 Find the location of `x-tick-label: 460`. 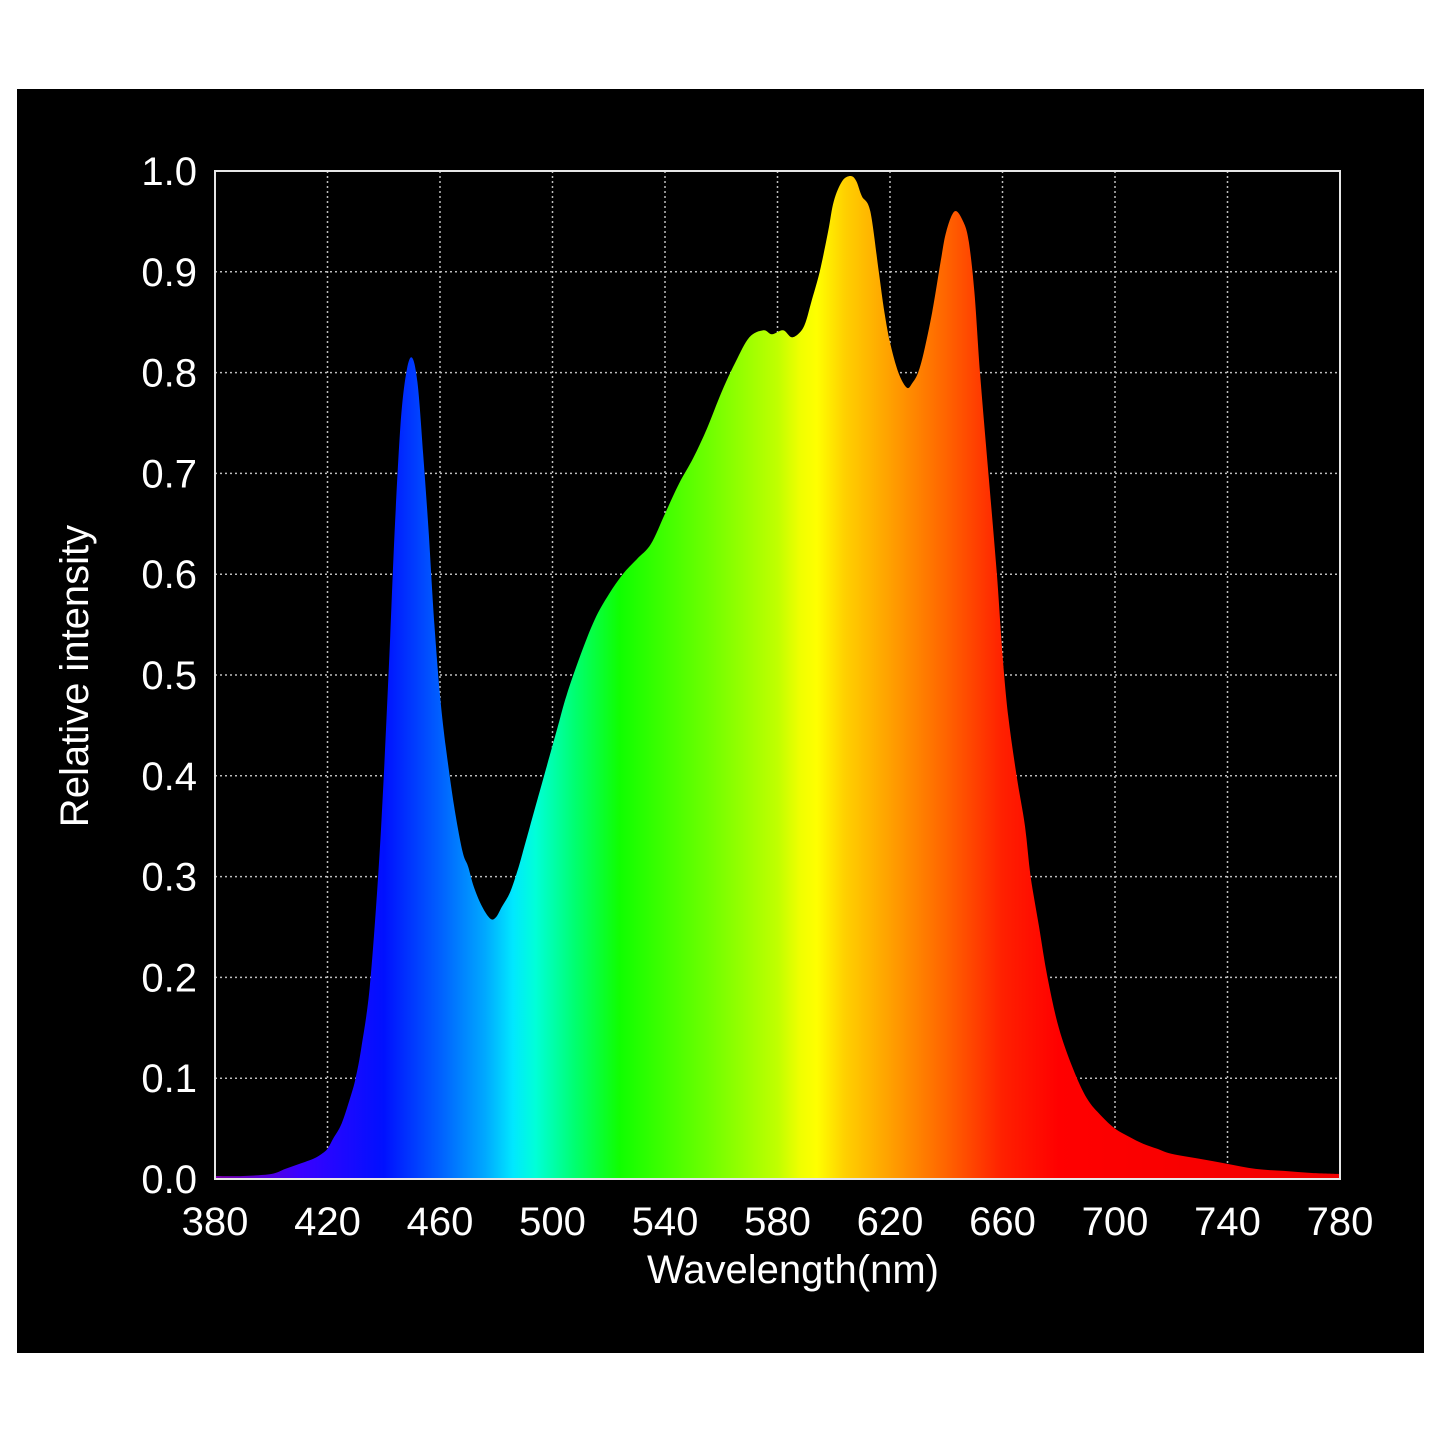

x-tick-label: 460 is located at coordinates (440, 1222).